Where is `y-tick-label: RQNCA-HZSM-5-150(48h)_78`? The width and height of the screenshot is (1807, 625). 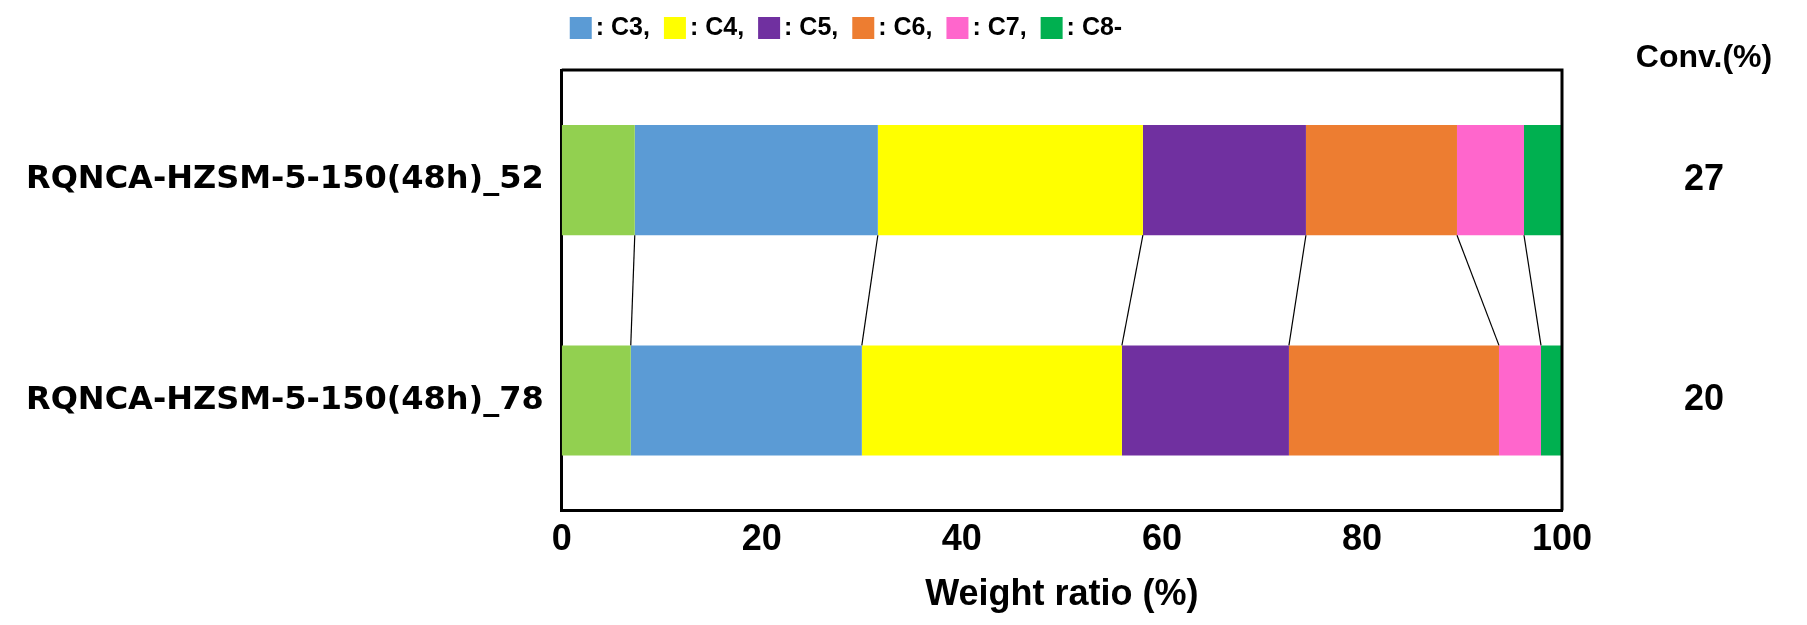
y-tick-label: RQNCA-HZSM-5-150(48h)_78 is located at coordinates (285, 397).